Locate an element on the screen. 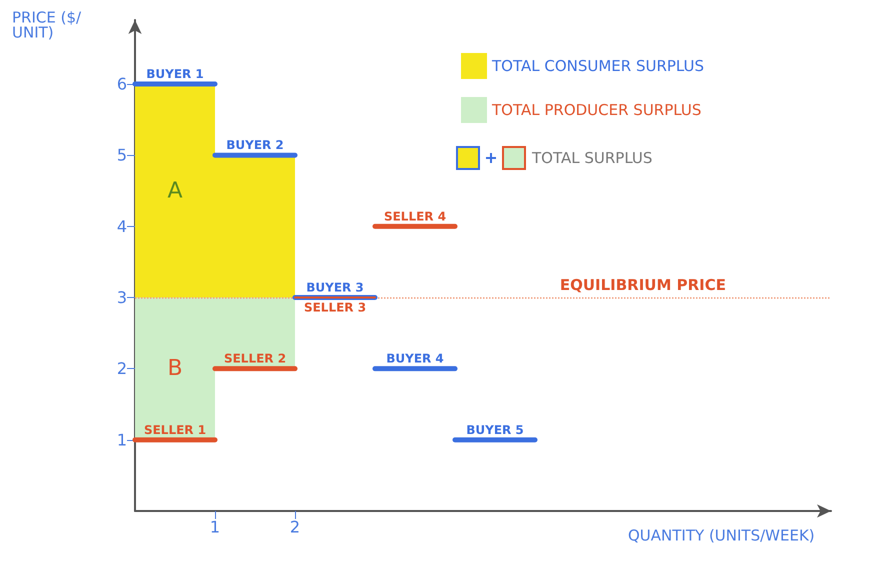 The width and height of the screenshot is (887, 586). y-tick-label: 4 is located at coordinates (121, 226).